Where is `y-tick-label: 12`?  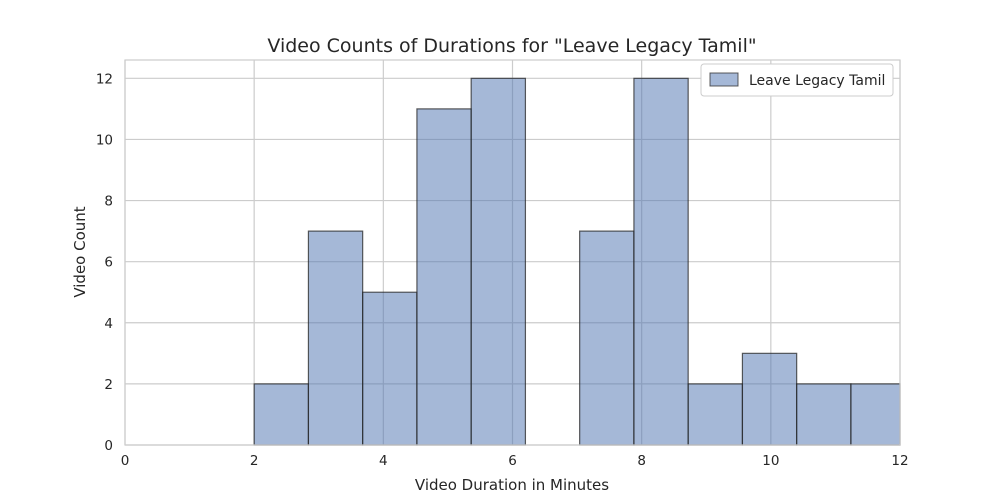 y-tick-label: 12 is located at coordinates (104, 79).